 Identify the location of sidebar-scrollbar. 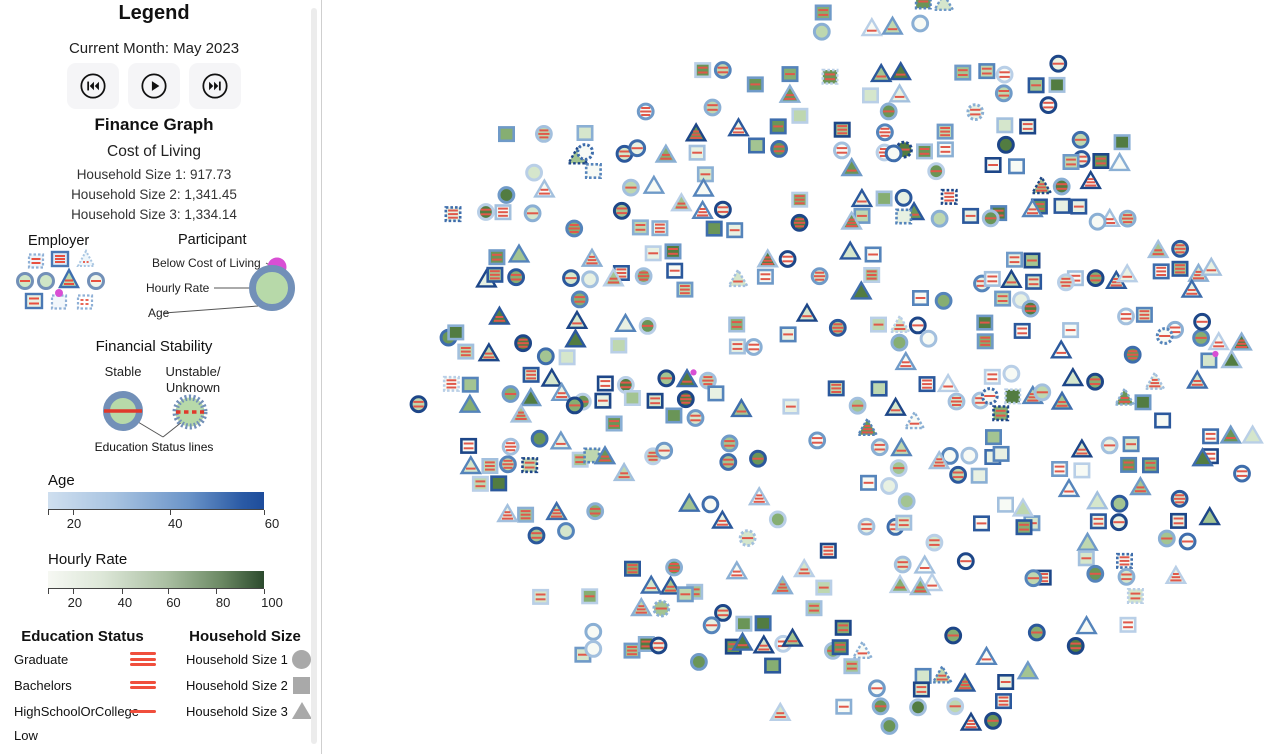
(314, 376).